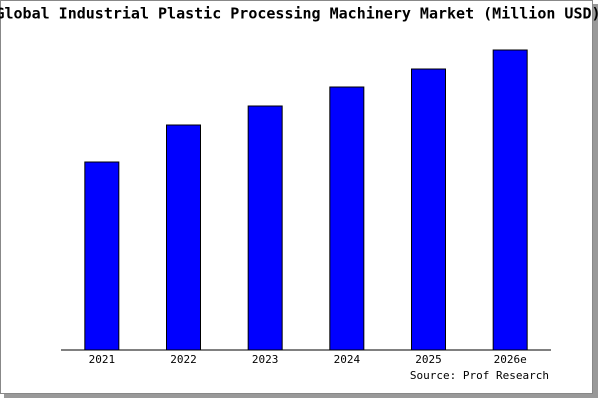 The height and width of the screenshot is (400, 600). I want to click on x-tick-label: 2022, so click(183, 359).